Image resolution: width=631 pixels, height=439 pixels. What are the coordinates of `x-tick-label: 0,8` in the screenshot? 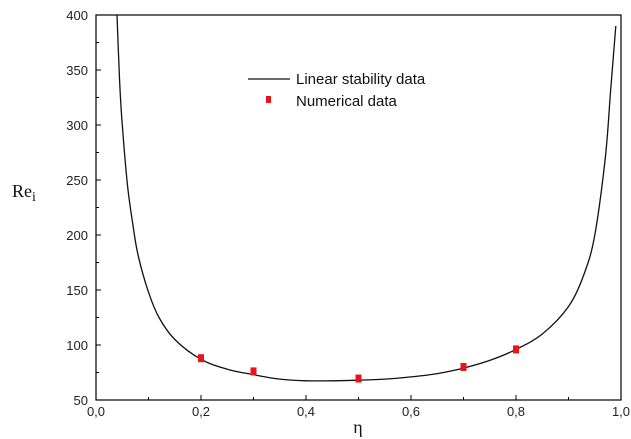 It's located at (516, 411).